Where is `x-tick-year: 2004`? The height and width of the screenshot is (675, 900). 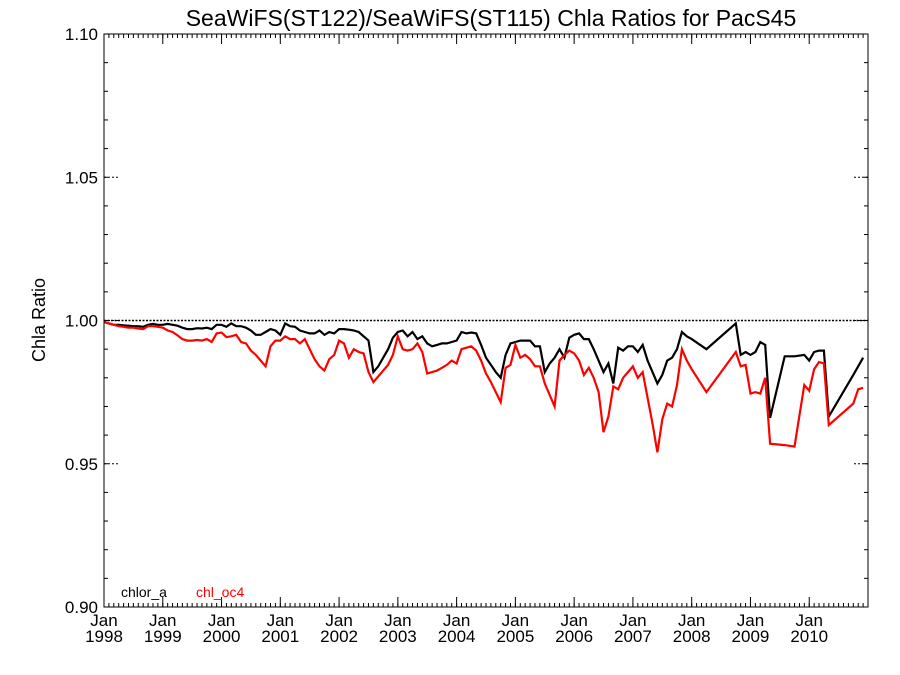
x-tick-year: 2004 is located at coordinates (457, 636).